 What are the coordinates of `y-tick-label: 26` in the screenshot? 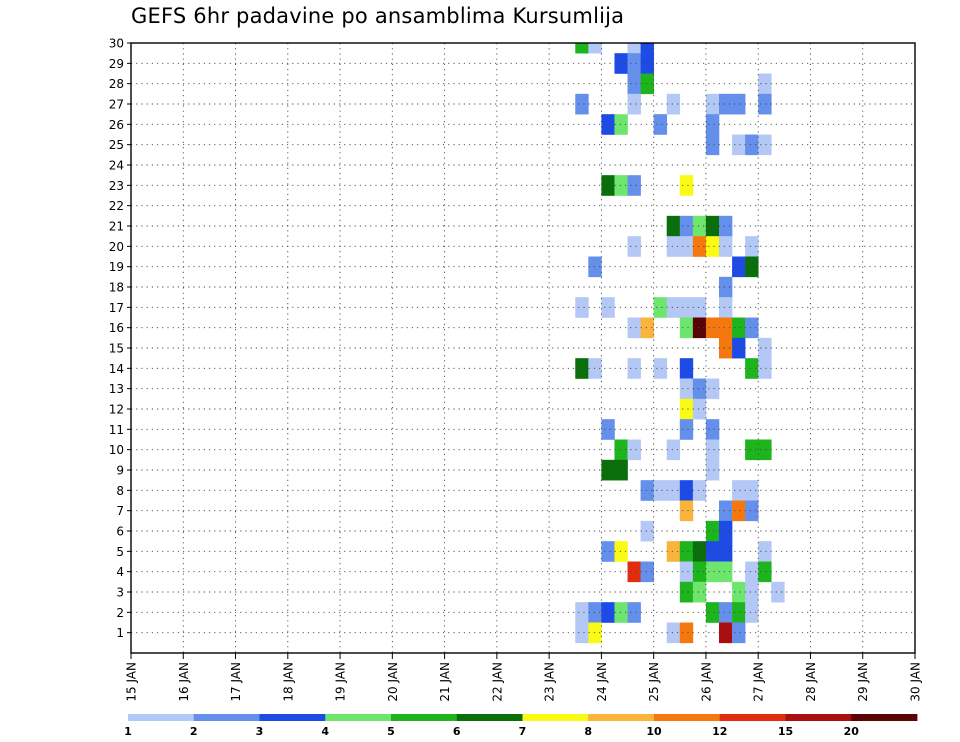 It's located at (116, 125).